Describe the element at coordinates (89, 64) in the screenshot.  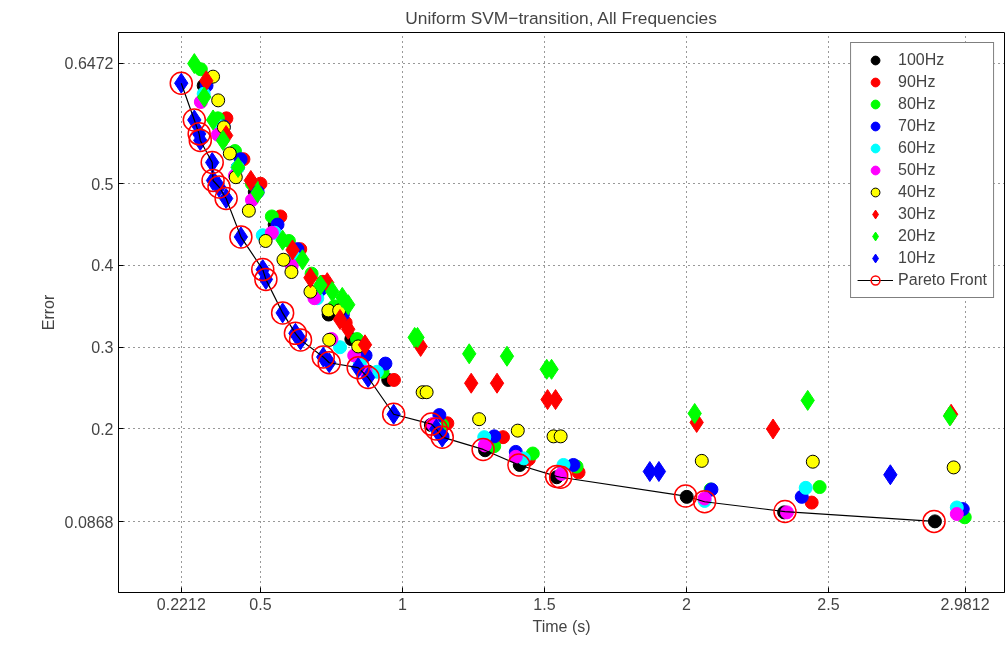
I see `y-tick-label: 0.6472` at that location.